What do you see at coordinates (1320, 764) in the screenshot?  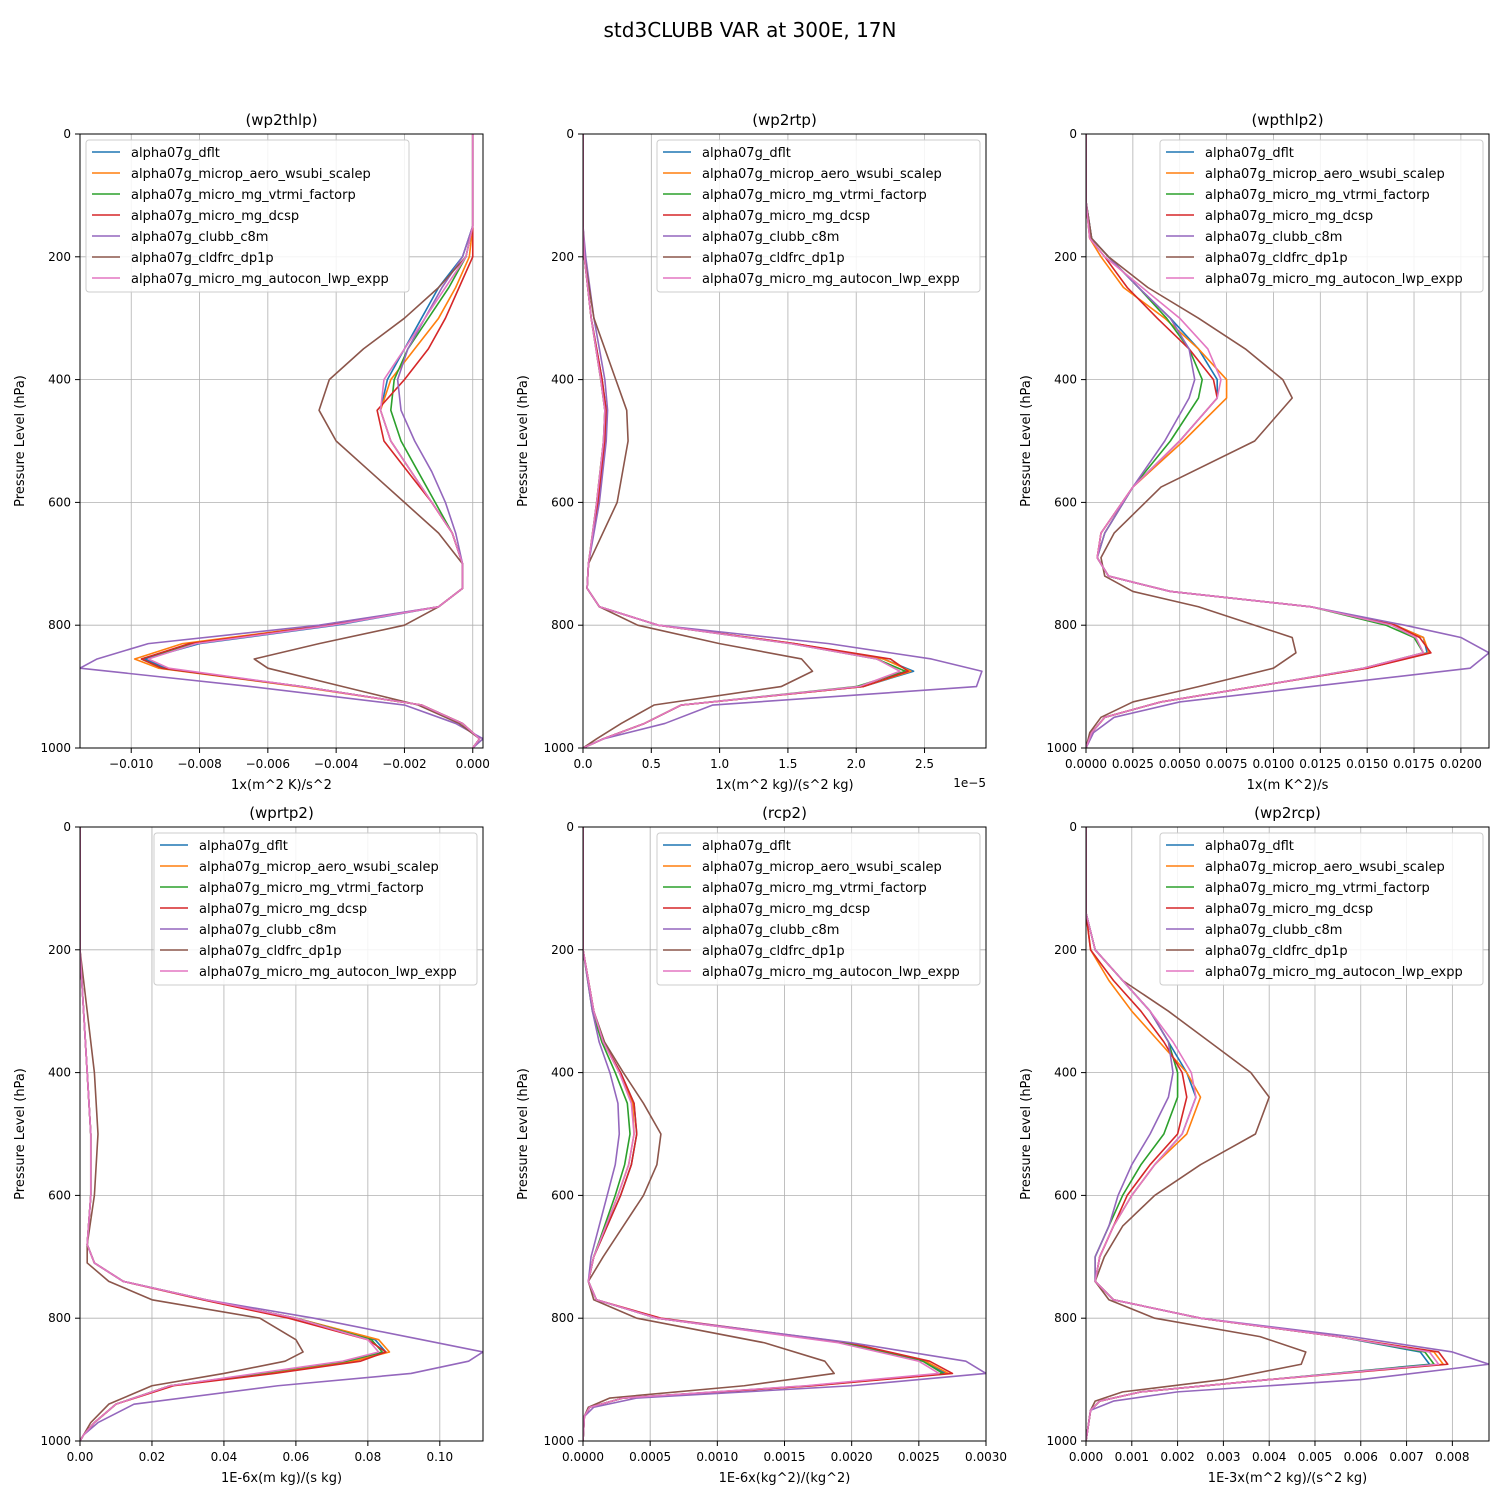 I see `x-tick-label: 0.0125` at bounding box center [1320, 764].